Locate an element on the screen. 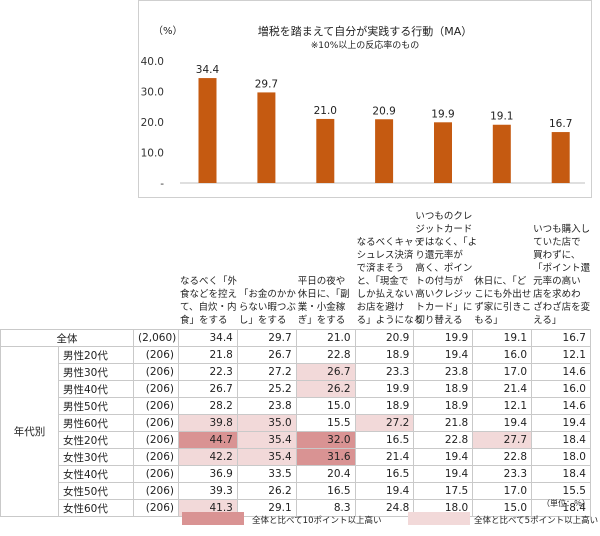 This screenshot has height=536, width=600. category-label: 「お金のかか らない暇つぶ し」をする is located at coordinates (267, 307).